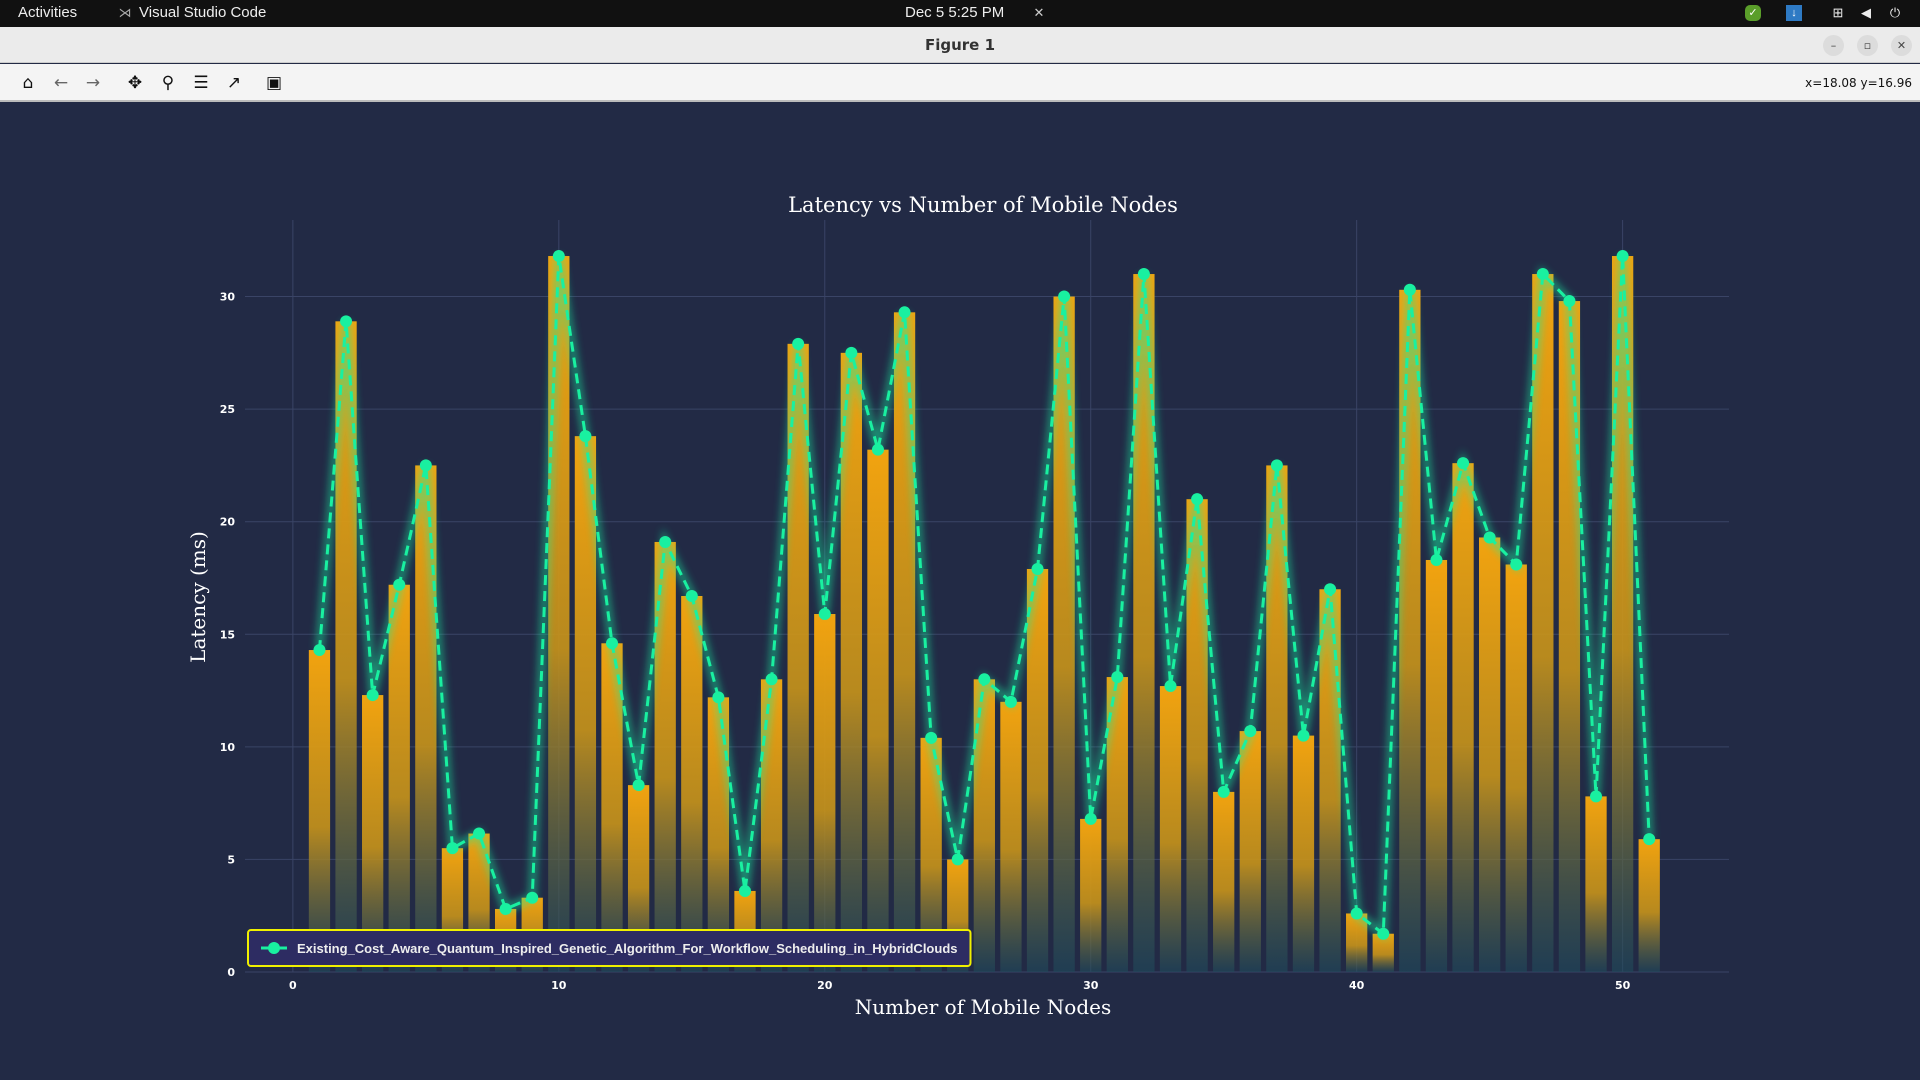 This screenshot has width=1920, height=1080. Describe the element at coordinates (1838, 12) in the screenshot. I see `network-icon: ⊞` at that location.